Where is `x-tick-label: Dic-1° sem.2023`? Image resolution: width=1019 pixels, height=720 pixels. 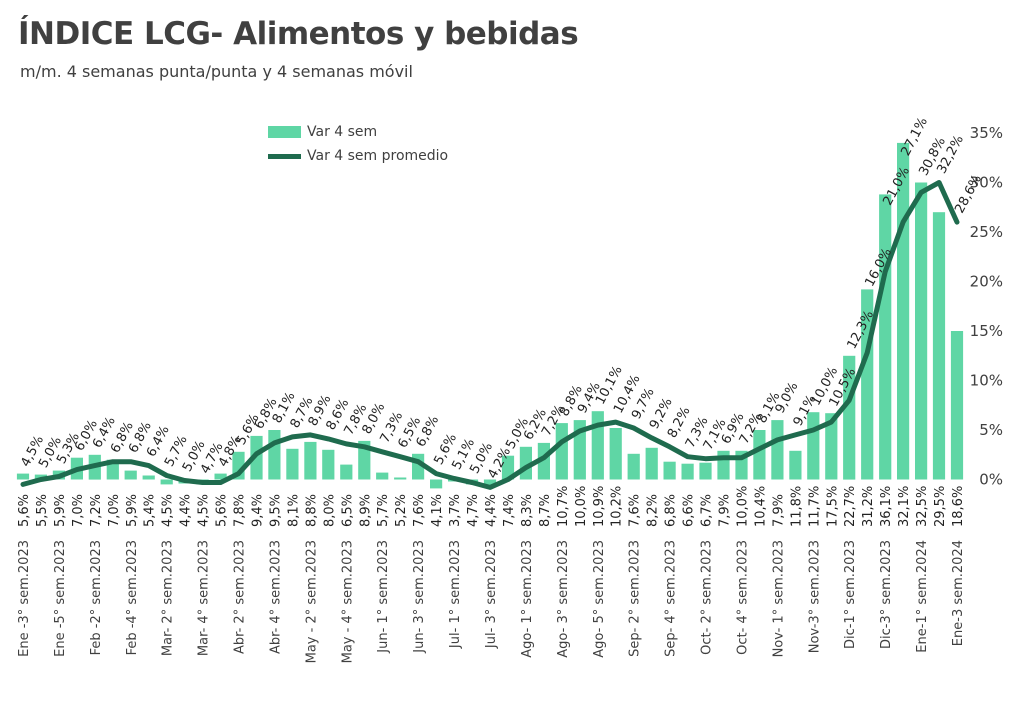
x-tick-label: Dic-1° sem.2023 is located at coordinates (850, 594).